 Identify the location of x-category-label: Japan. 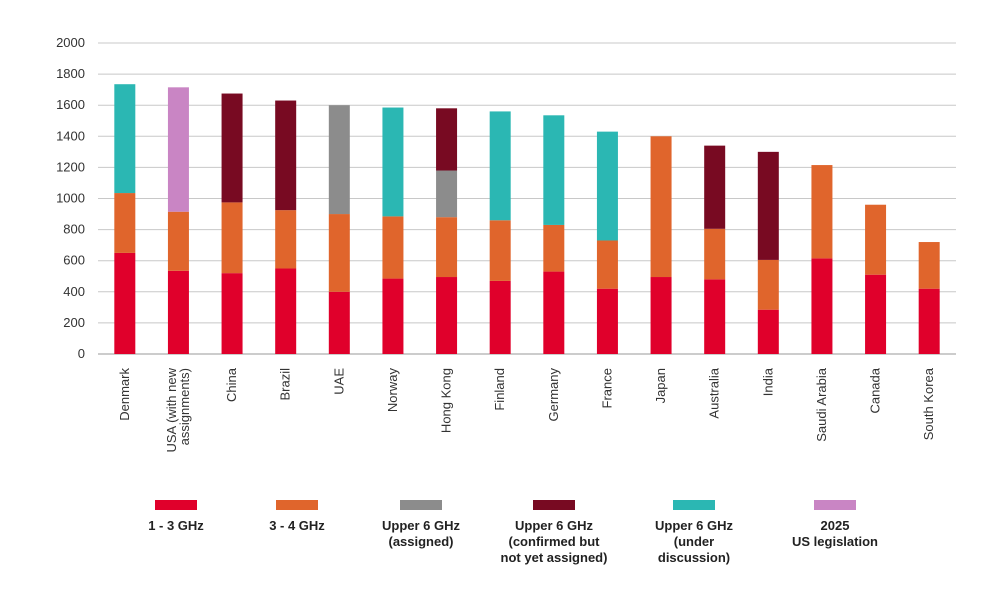
(660, 385).